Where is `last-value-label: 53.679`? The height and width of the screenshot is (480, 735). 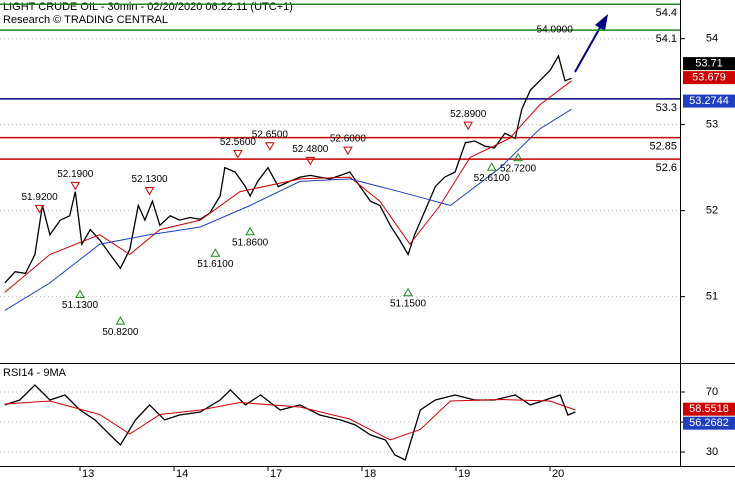
last-value-label: 53.679 is located at coordinates (709, 78).